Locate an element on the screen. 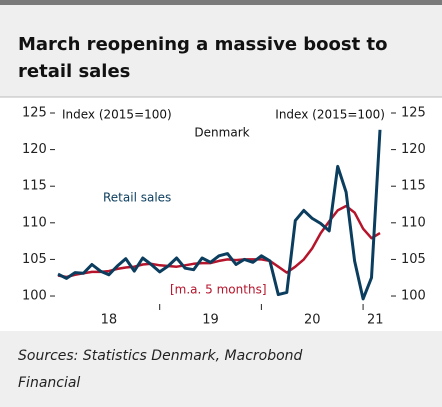 The width and height of the screenshot is (442, 407). x-tick-label: 21 is located at coordinates (375, 320).